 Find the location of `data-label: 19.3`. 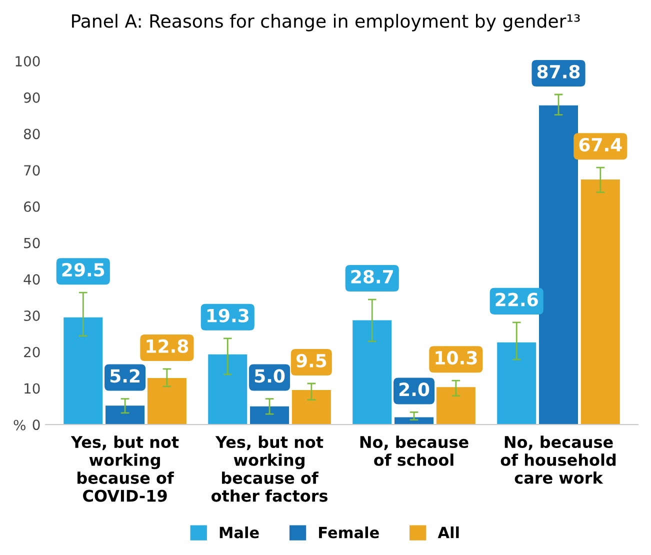

data-label: 19.3 is located at coordinates (227, 315).